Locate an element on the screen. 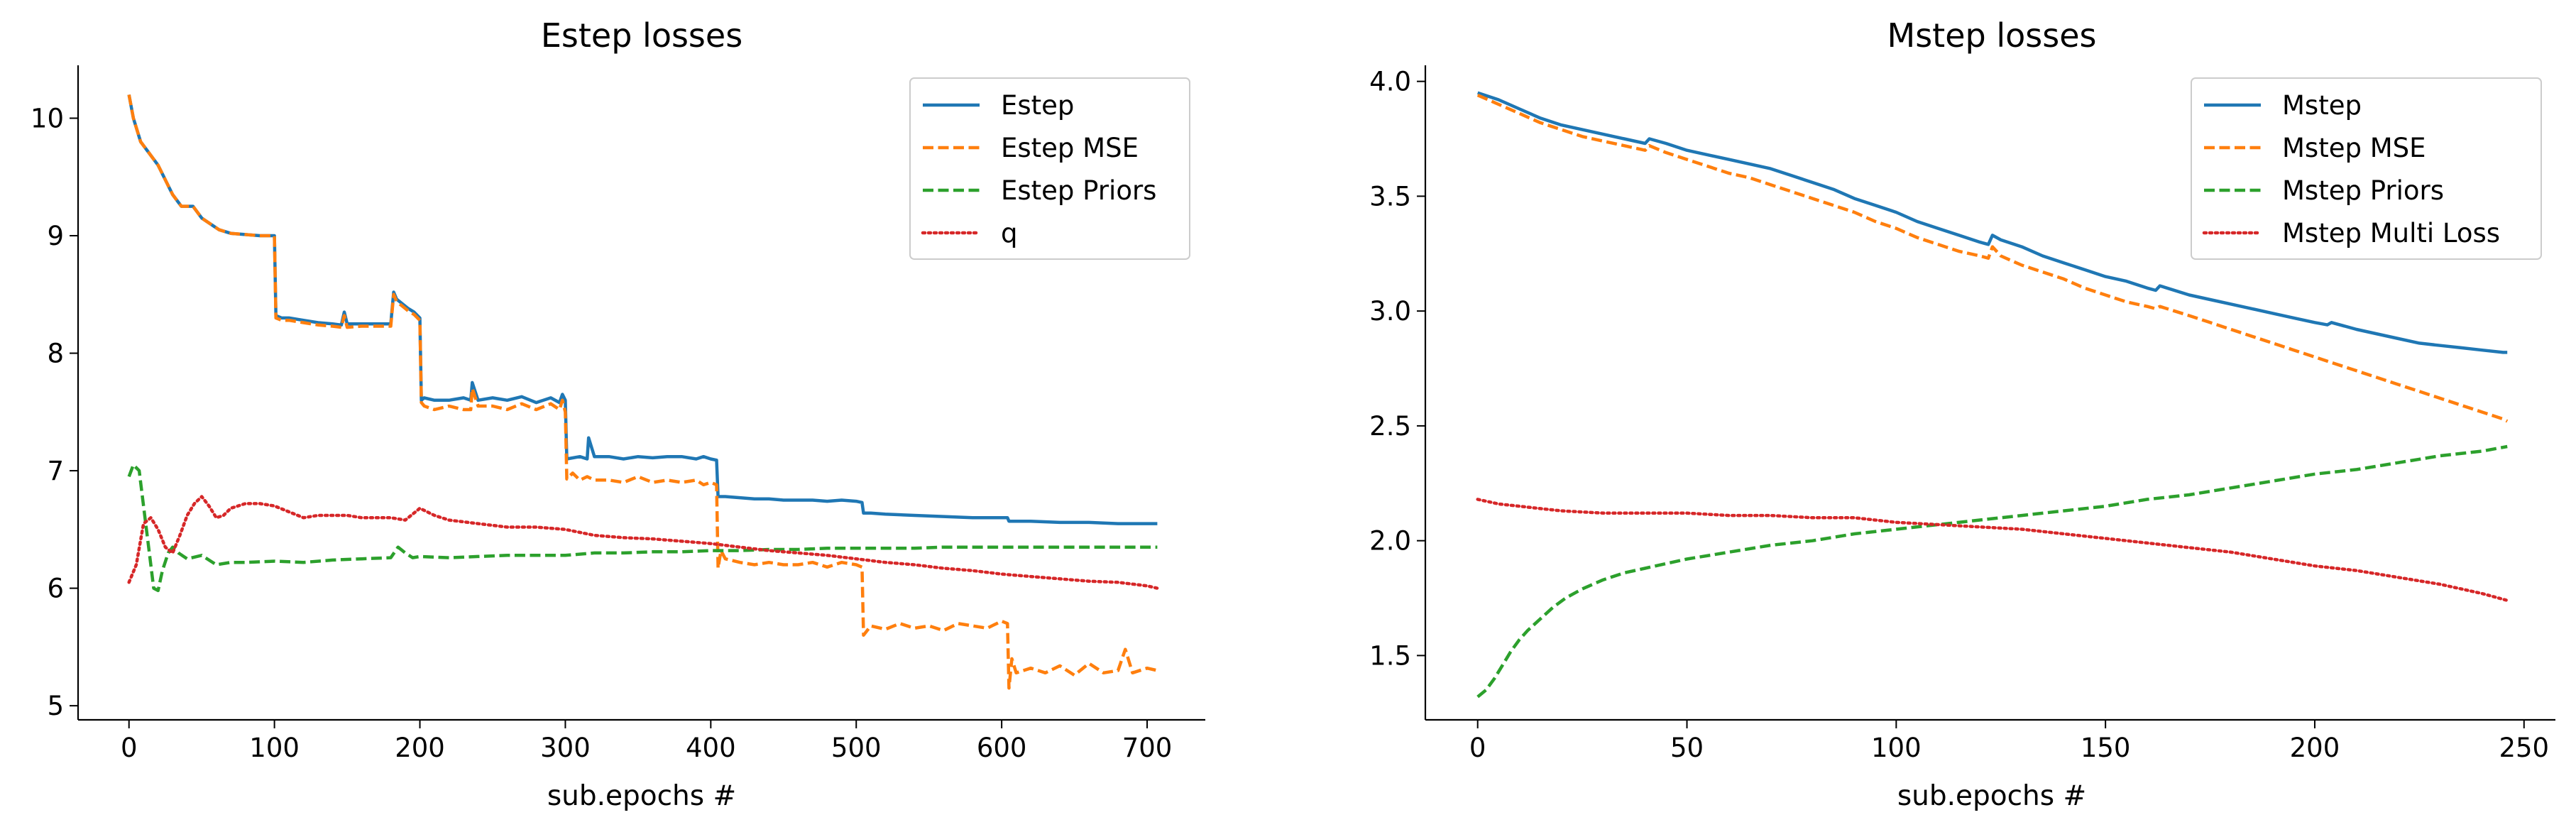  x-tick-label: 600 is located at coordinates (1002, 748).